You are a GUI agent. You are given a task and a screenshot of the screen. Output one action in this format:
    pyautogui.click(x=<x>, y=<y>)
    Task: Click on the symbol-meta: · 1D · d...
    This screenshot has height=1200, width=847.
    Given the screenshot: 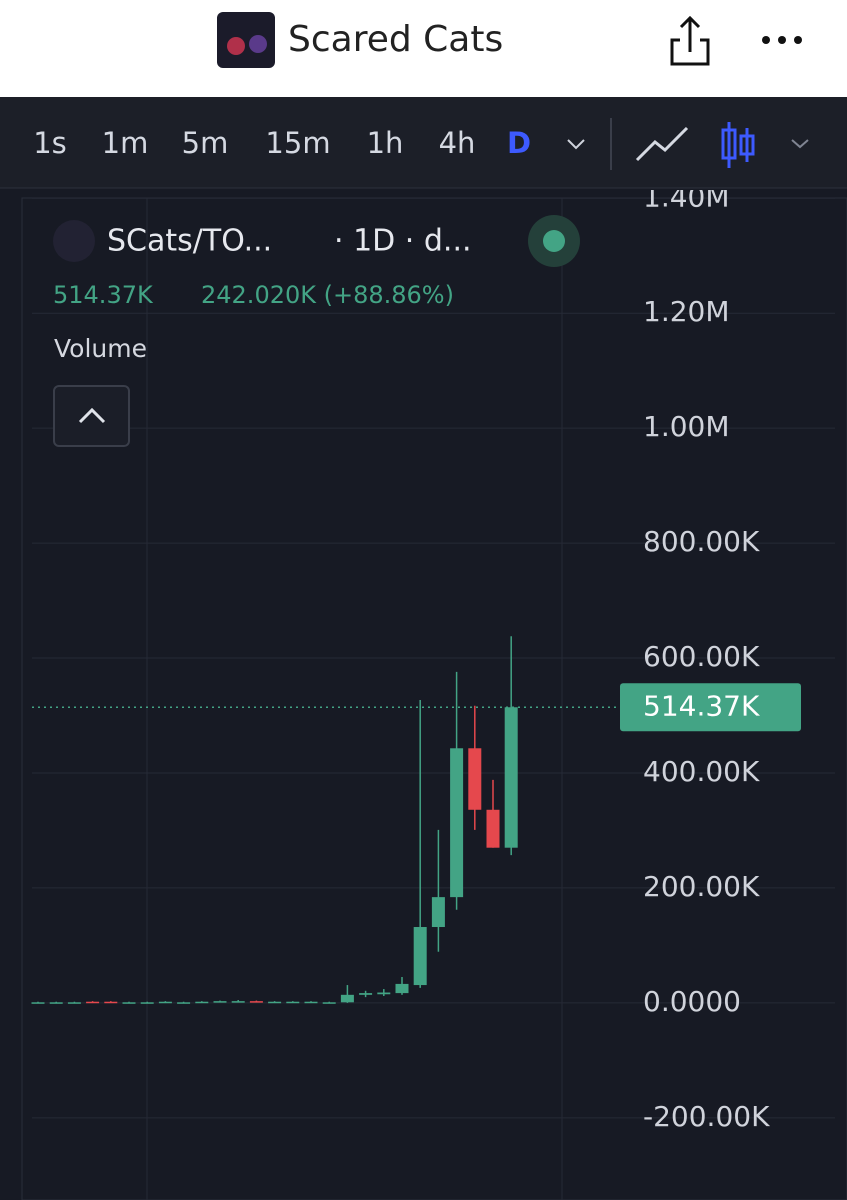 What is the action you would take?
    pyautogui.click(x=403, y=241)
    